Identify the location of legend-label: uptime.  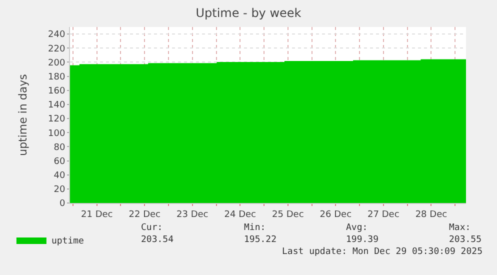
(67, 241).